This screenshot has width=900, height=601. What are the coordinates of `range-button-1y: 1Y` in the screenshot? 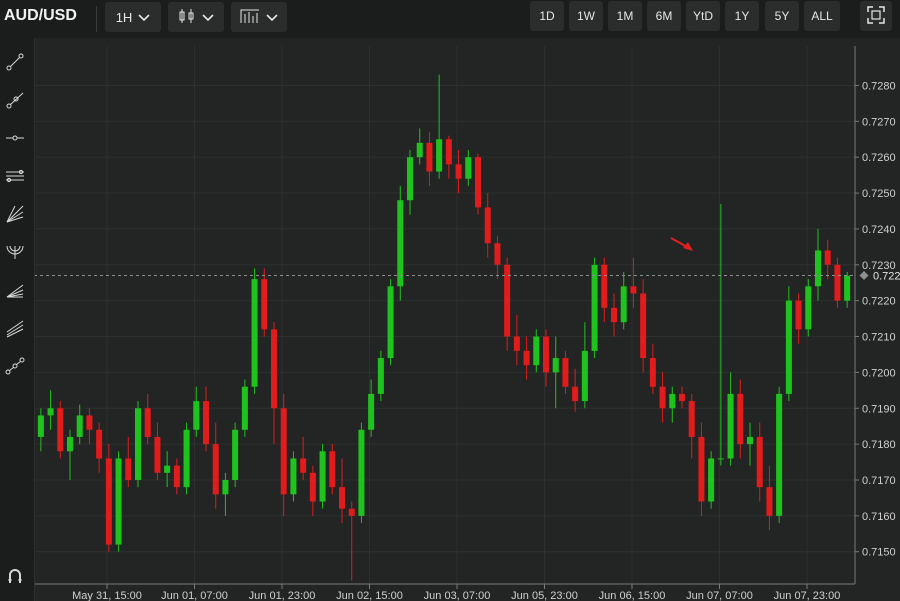 It's located at (742, 16).